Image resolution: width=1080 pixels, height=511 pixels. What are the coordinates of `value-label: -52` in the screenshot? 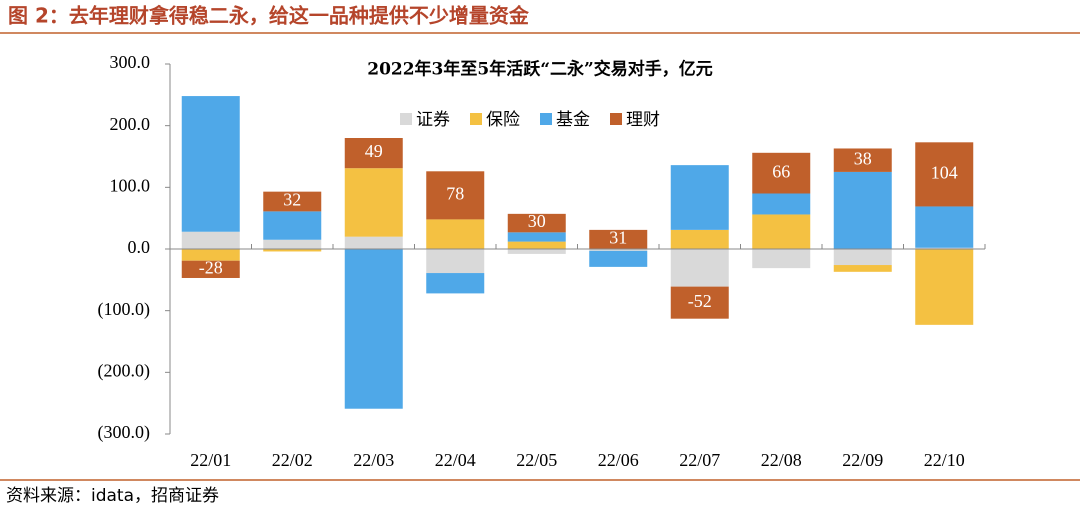 It's located at (700, 301).